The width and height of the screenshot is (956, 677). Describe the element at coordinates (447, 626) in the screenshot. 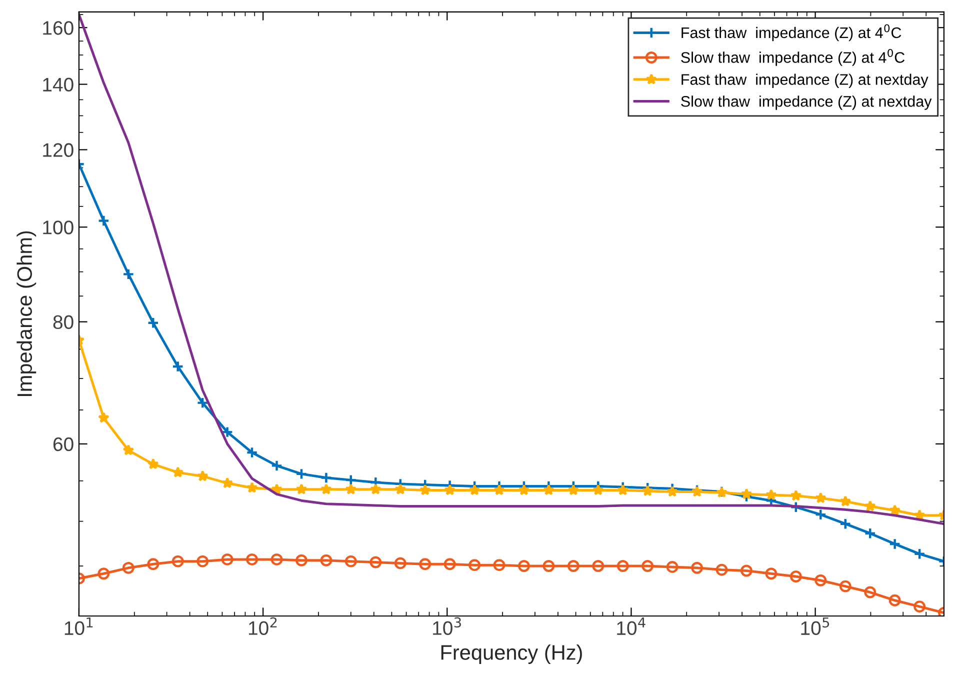

I see `x-tick-label: 10$^{3}$` at that location.